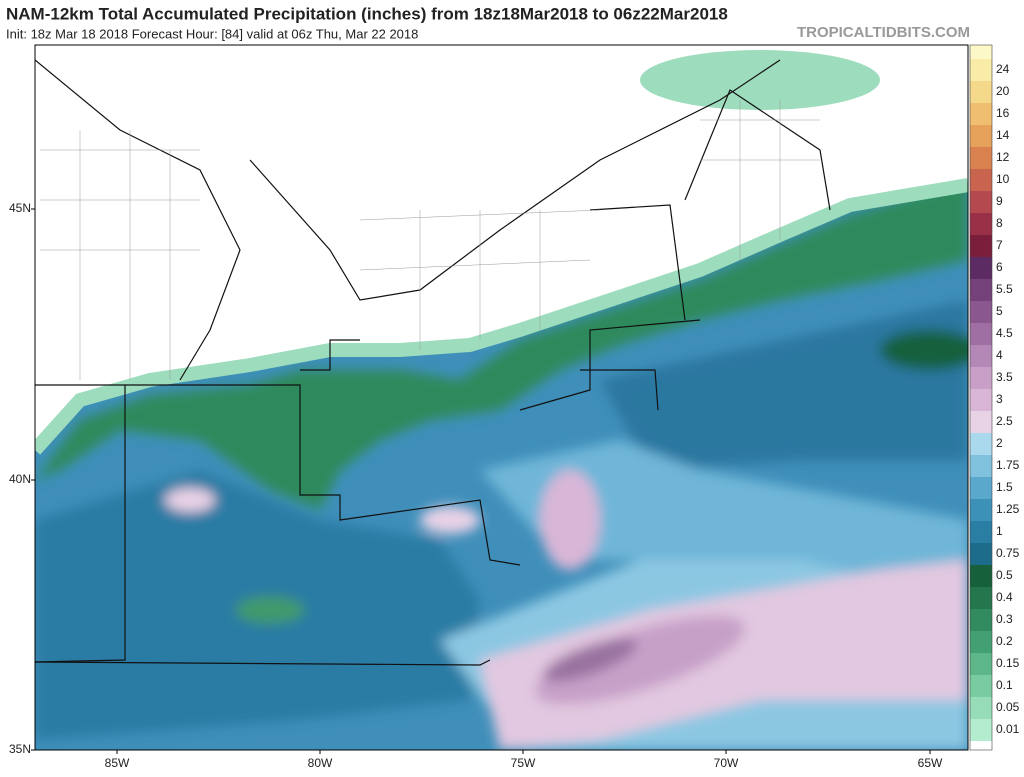 The width and height of the screenshot is (1024, 777). What do you see at coordinates (1004, 575) in the screenshot?
I see `colorbar-label: 0.5` at bounding box center [1004, 575].